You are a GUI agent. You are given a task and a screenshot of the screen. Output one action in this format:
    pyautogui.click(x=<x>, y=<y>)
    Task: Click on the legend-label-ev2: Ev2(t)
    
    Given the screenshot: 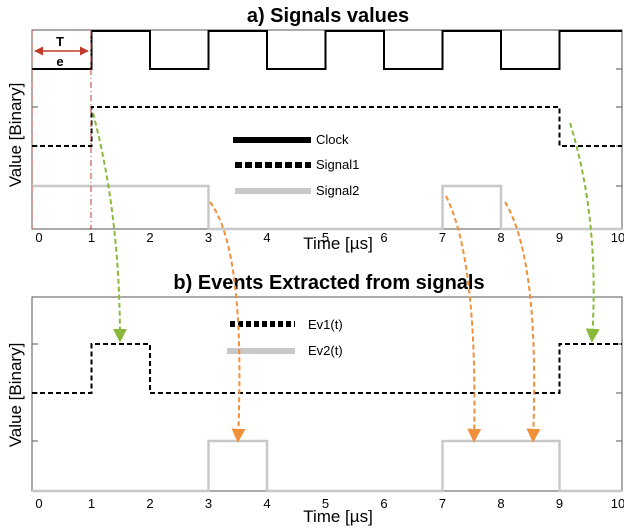 What is the action you would take?
    pyautogui.click(x=325, y=350)
    